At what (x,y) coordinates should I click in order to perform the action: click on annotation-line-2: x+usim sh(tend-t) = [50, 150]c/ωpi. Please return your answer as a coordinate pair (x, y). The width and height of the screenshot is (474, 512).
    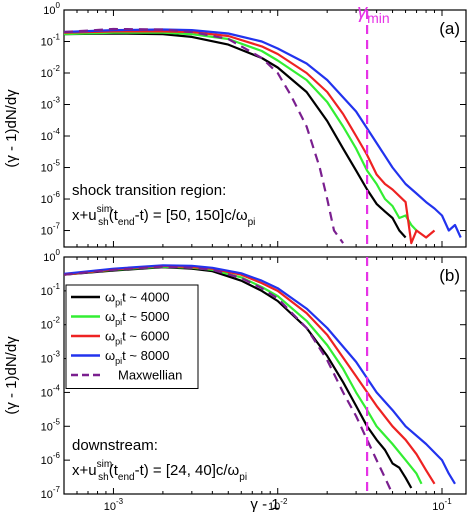
    Looking at the image, I should click on (163, 216).